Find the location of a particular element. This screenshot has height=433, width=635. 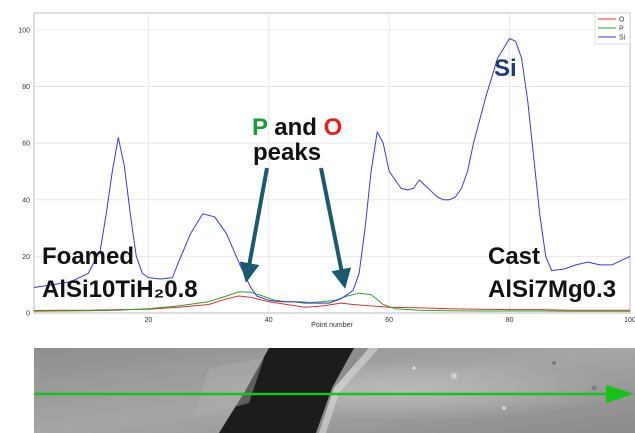

scan-line-arrowhead is located at coordinates (620, 394).